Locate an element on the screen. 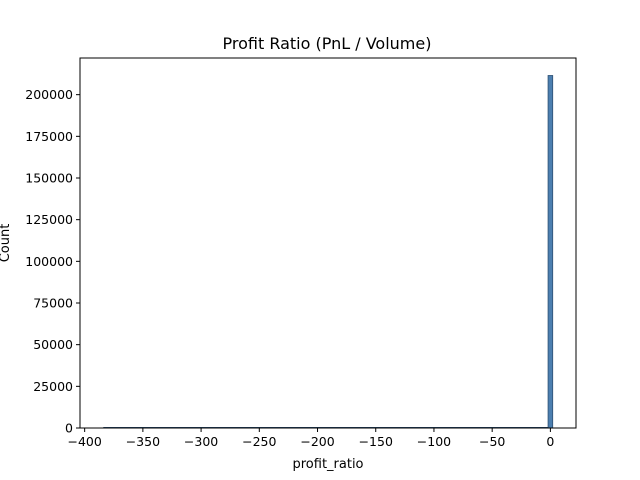  x-tick-label: −400 is located at coordinates (84, 441).